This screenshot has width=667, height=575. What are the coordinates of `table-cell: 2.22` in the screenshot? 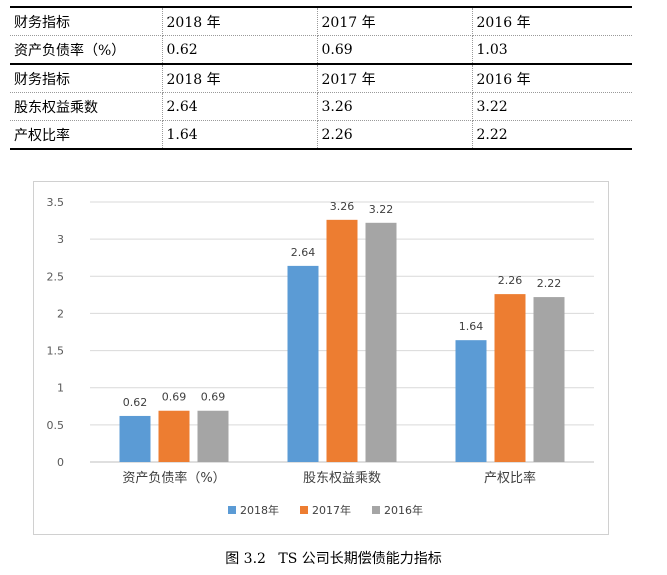 It's located at (552, 135).